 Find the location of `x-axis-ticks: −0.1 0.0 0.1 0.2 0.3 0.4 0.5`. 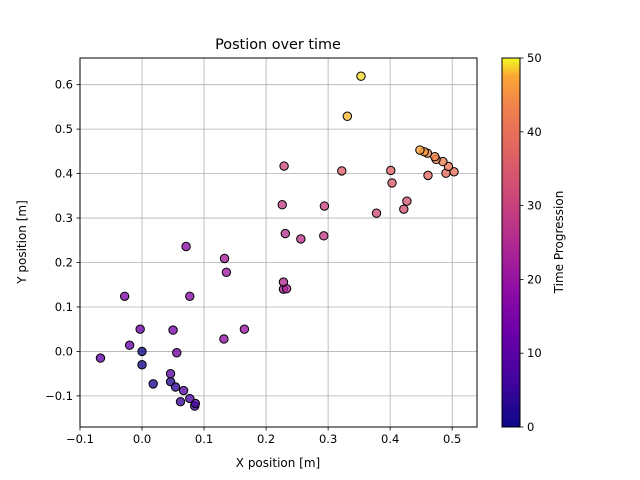

x-axis-ticks: −0.1 0.0 0.1 0.2 0.3 0.4 0.5 is located at coordinates (263, 436).